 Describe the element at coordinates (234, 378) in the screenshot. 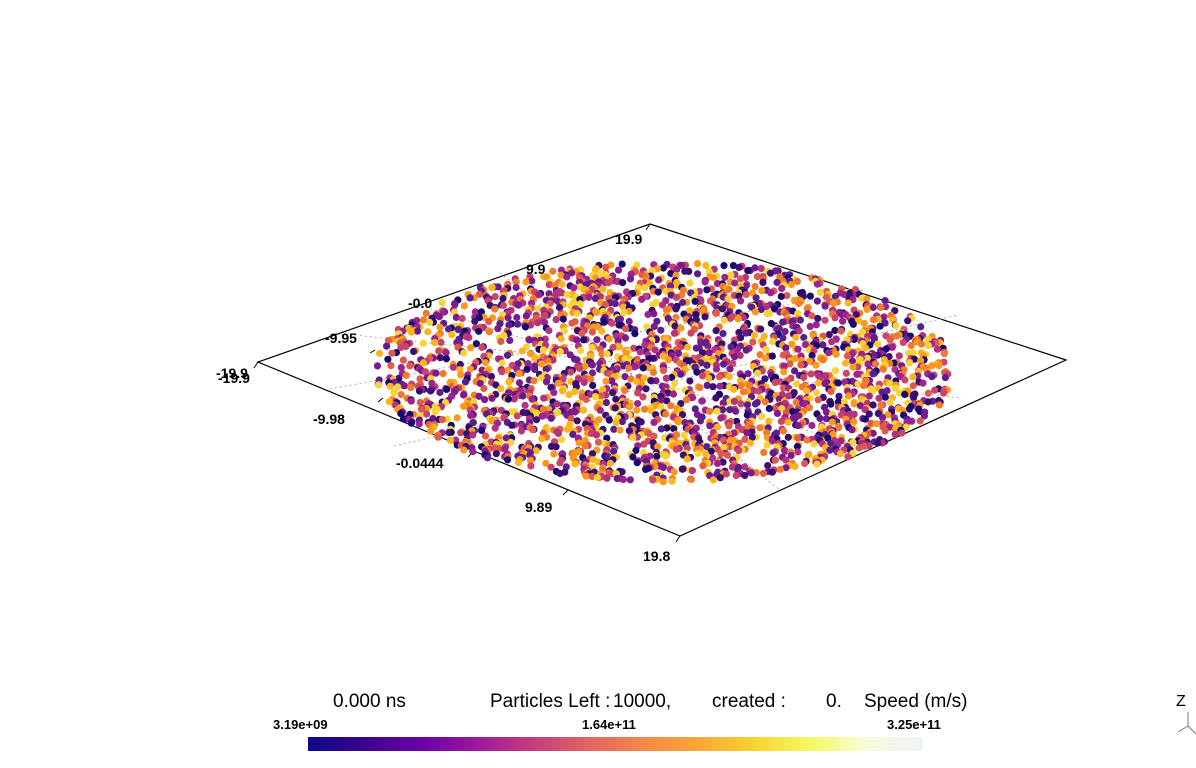

I see `tick-label-left-corner-b: -19.9` at that location.